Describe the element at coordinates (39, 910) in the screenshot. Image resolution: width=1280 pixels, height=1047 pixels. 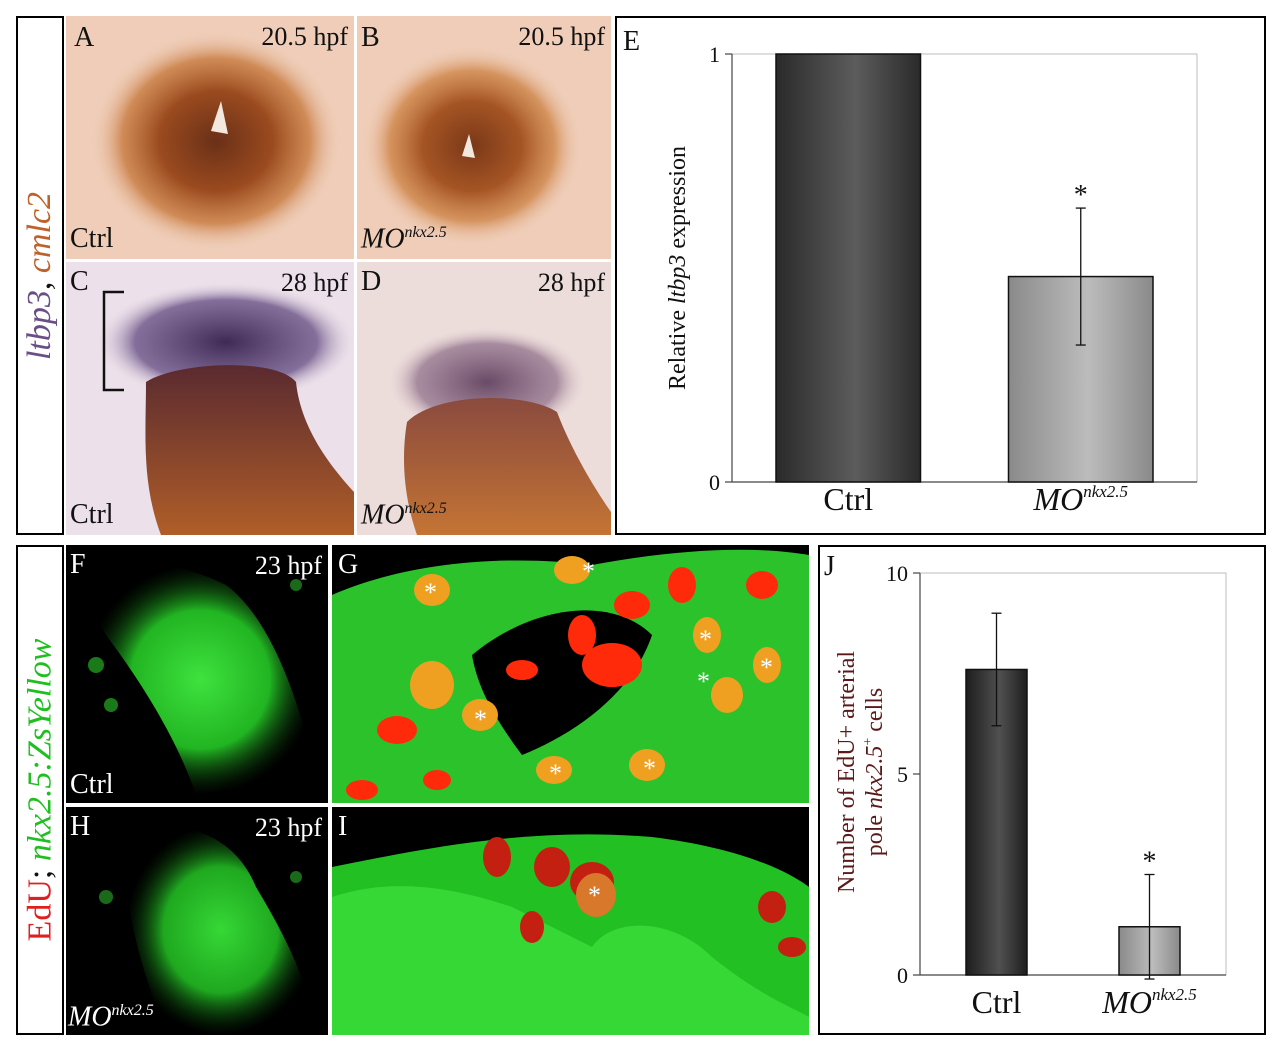
I see `edu-label: EdU` at that location.